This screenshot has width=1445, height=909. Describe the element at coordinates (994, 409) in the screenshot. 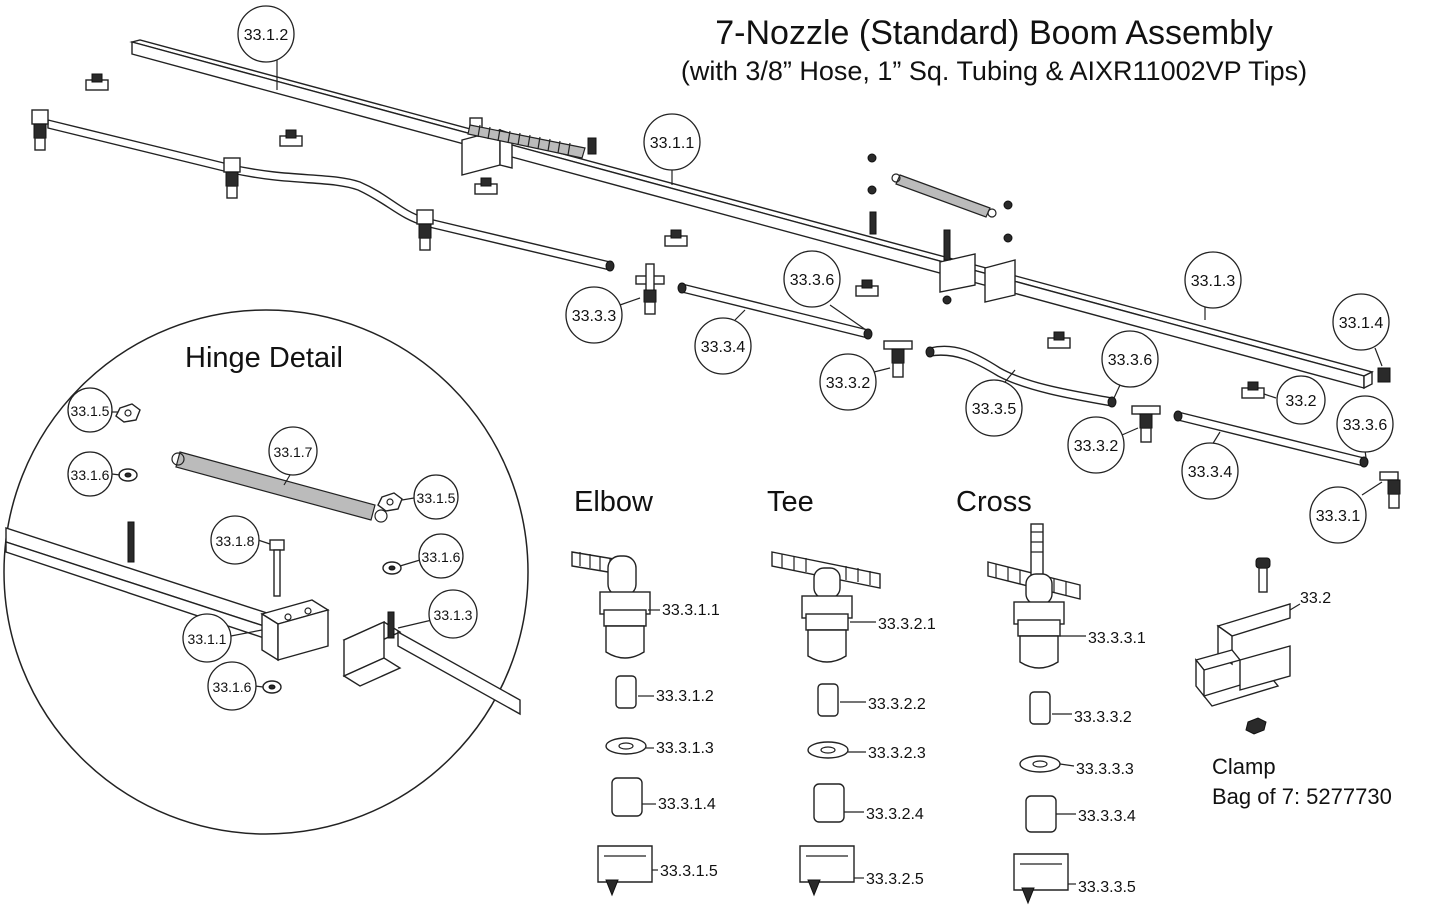

I see `svg-text: 33.3.5` at that location.